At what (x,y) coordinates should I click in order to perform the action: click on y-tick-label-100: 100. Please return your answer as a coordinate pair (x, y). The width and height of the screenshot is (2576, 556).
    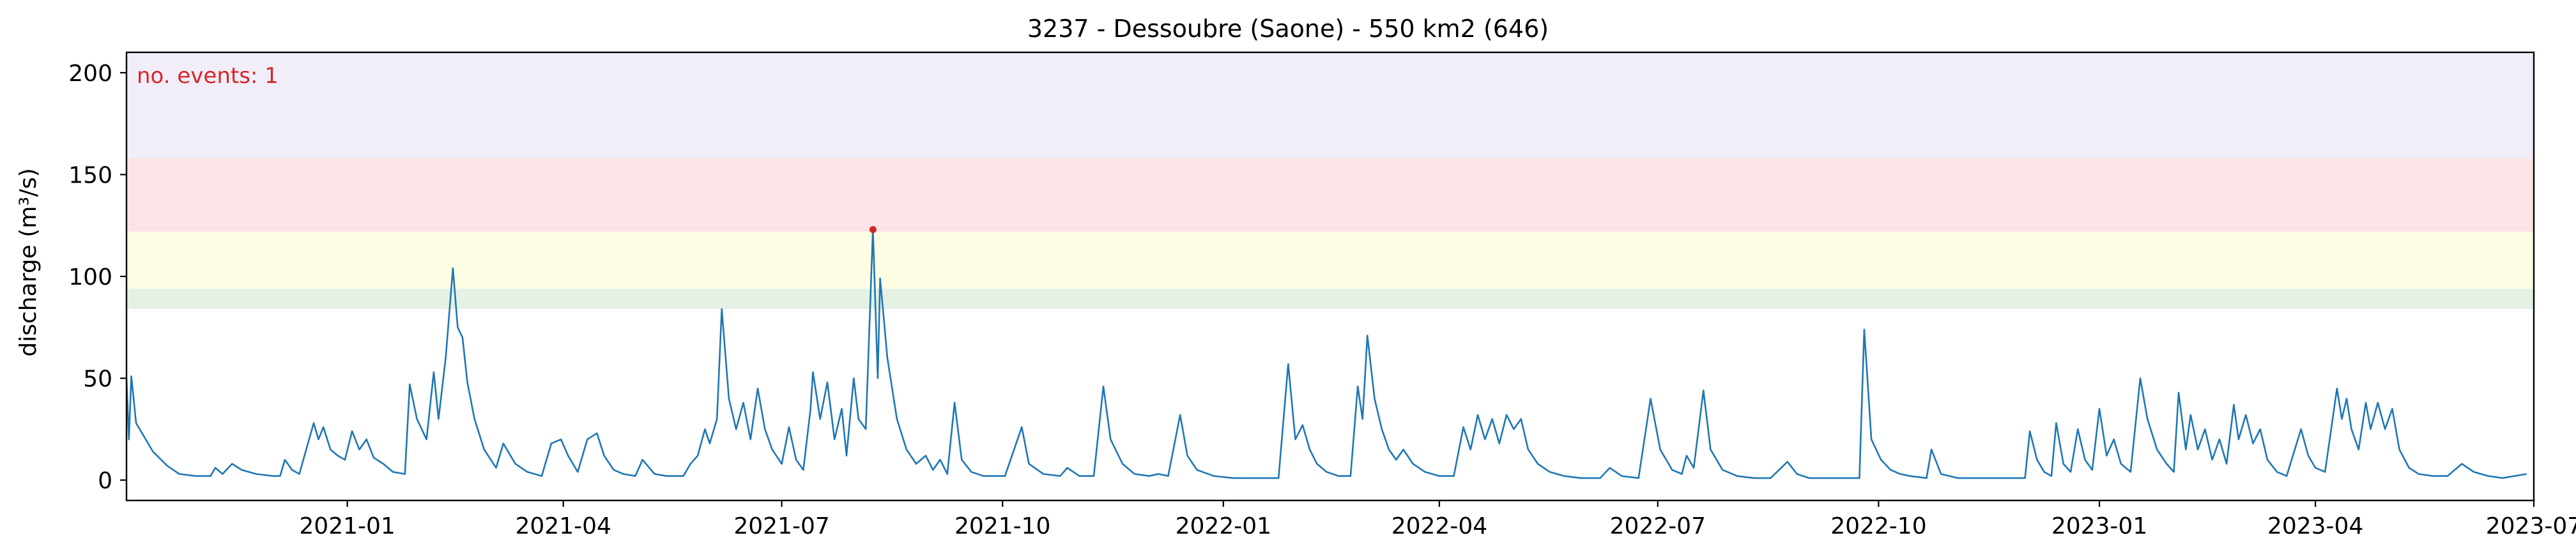
    Looking at the image, I should click on (90, 277).